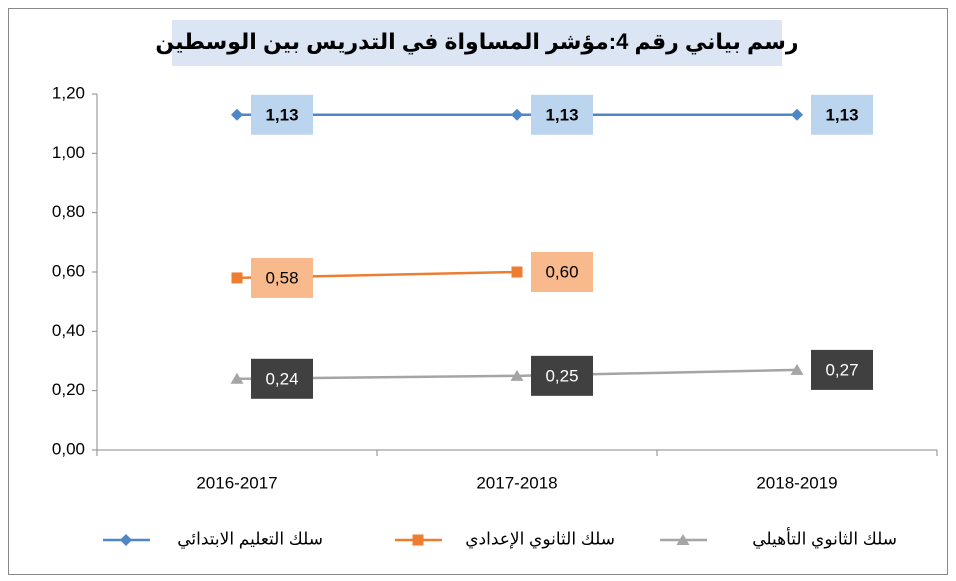 The image size is (956, 581). I want to click on data-label: 0,25, so click(561, 375).